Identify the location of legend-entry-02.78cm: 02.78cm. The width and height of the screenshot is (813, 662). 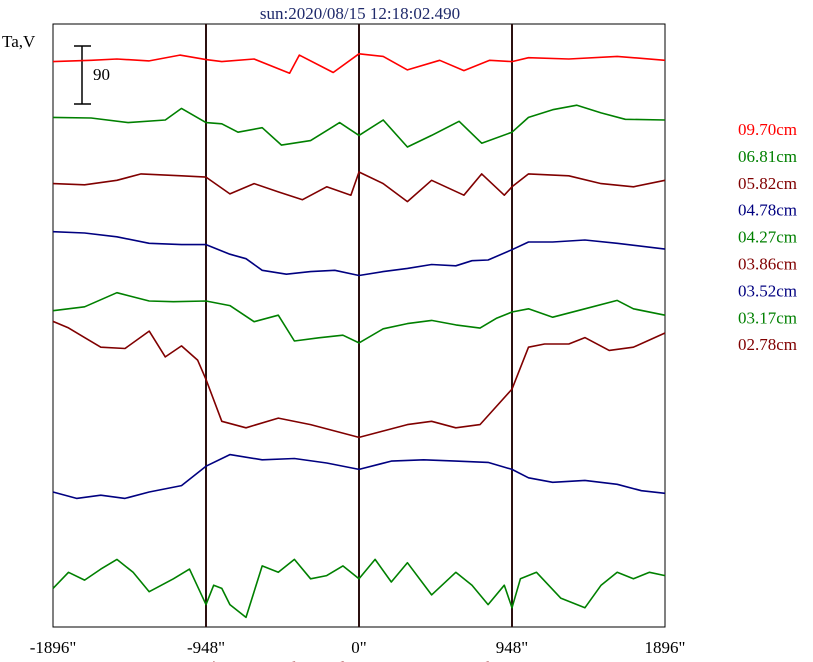
(767, 344).